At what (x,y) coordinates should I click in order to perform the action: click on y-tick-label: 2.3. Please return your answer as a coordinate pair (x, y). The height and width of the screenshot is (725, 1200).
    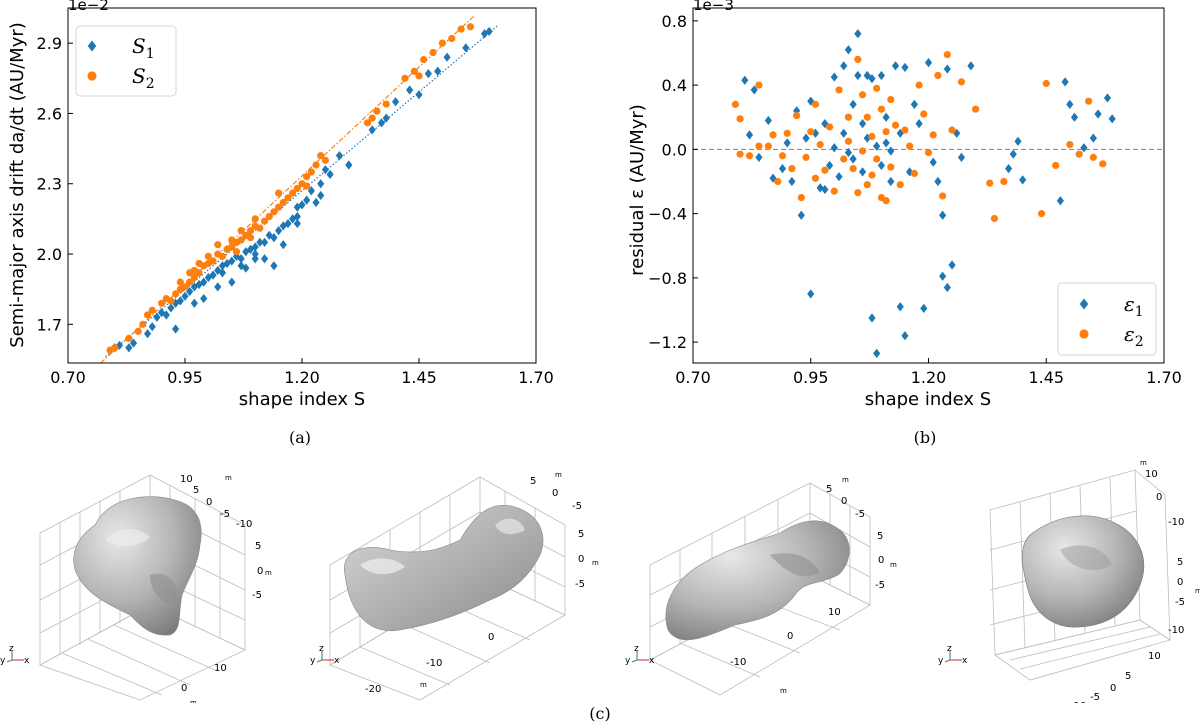
    Looking at the image, I should click on (49, 184).